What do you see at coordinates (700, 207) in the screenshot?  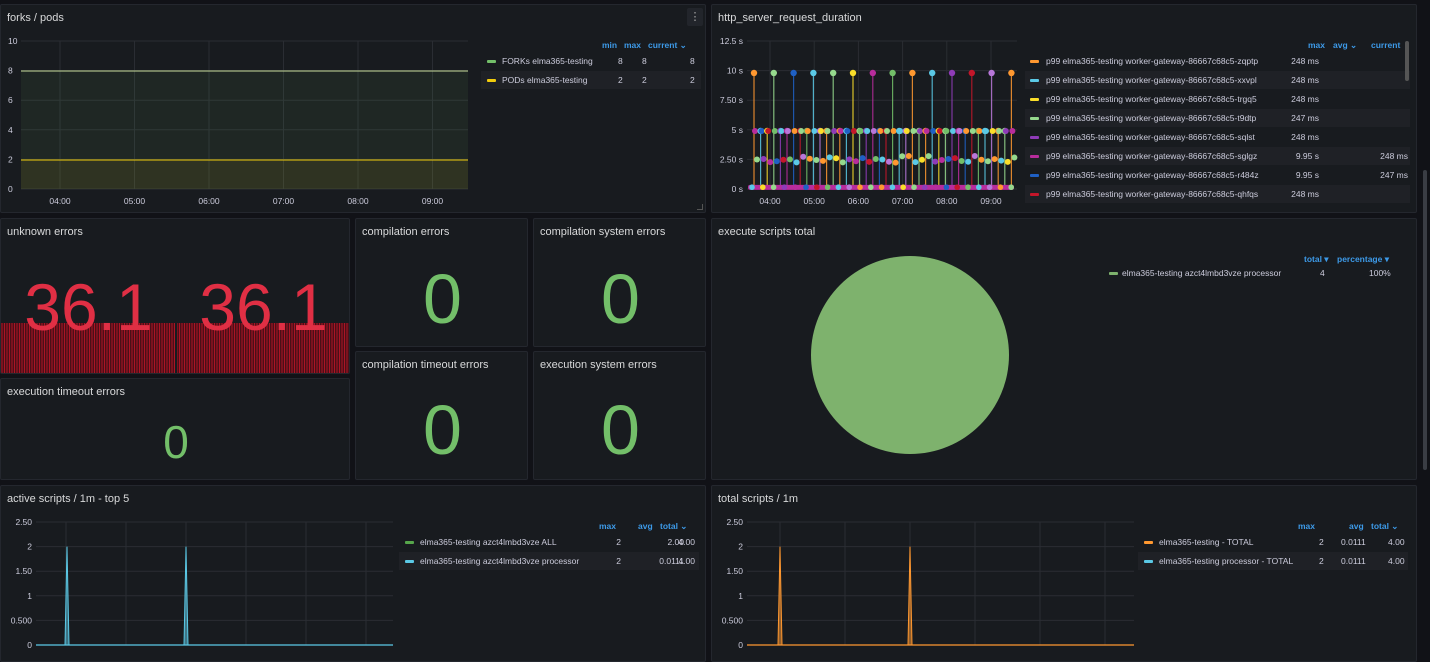 I see `resize-handle` at bounding box center [700, 207].